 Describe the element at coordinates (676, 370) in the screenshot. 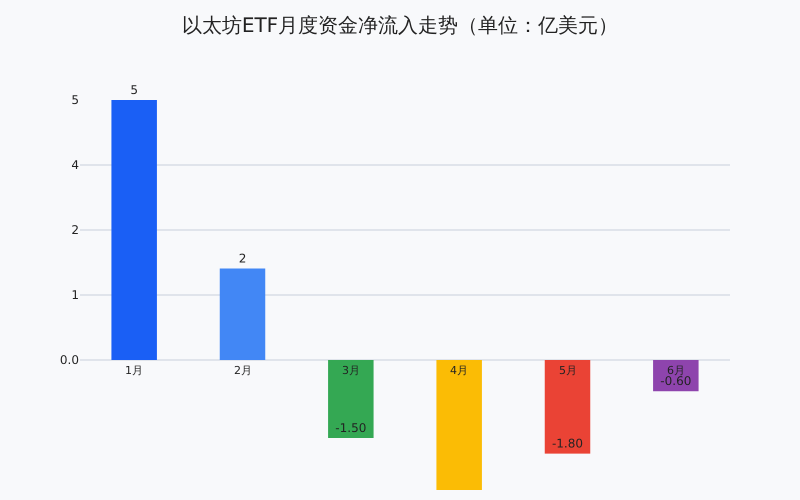

I see `x-tick-label: 6月` at that location.